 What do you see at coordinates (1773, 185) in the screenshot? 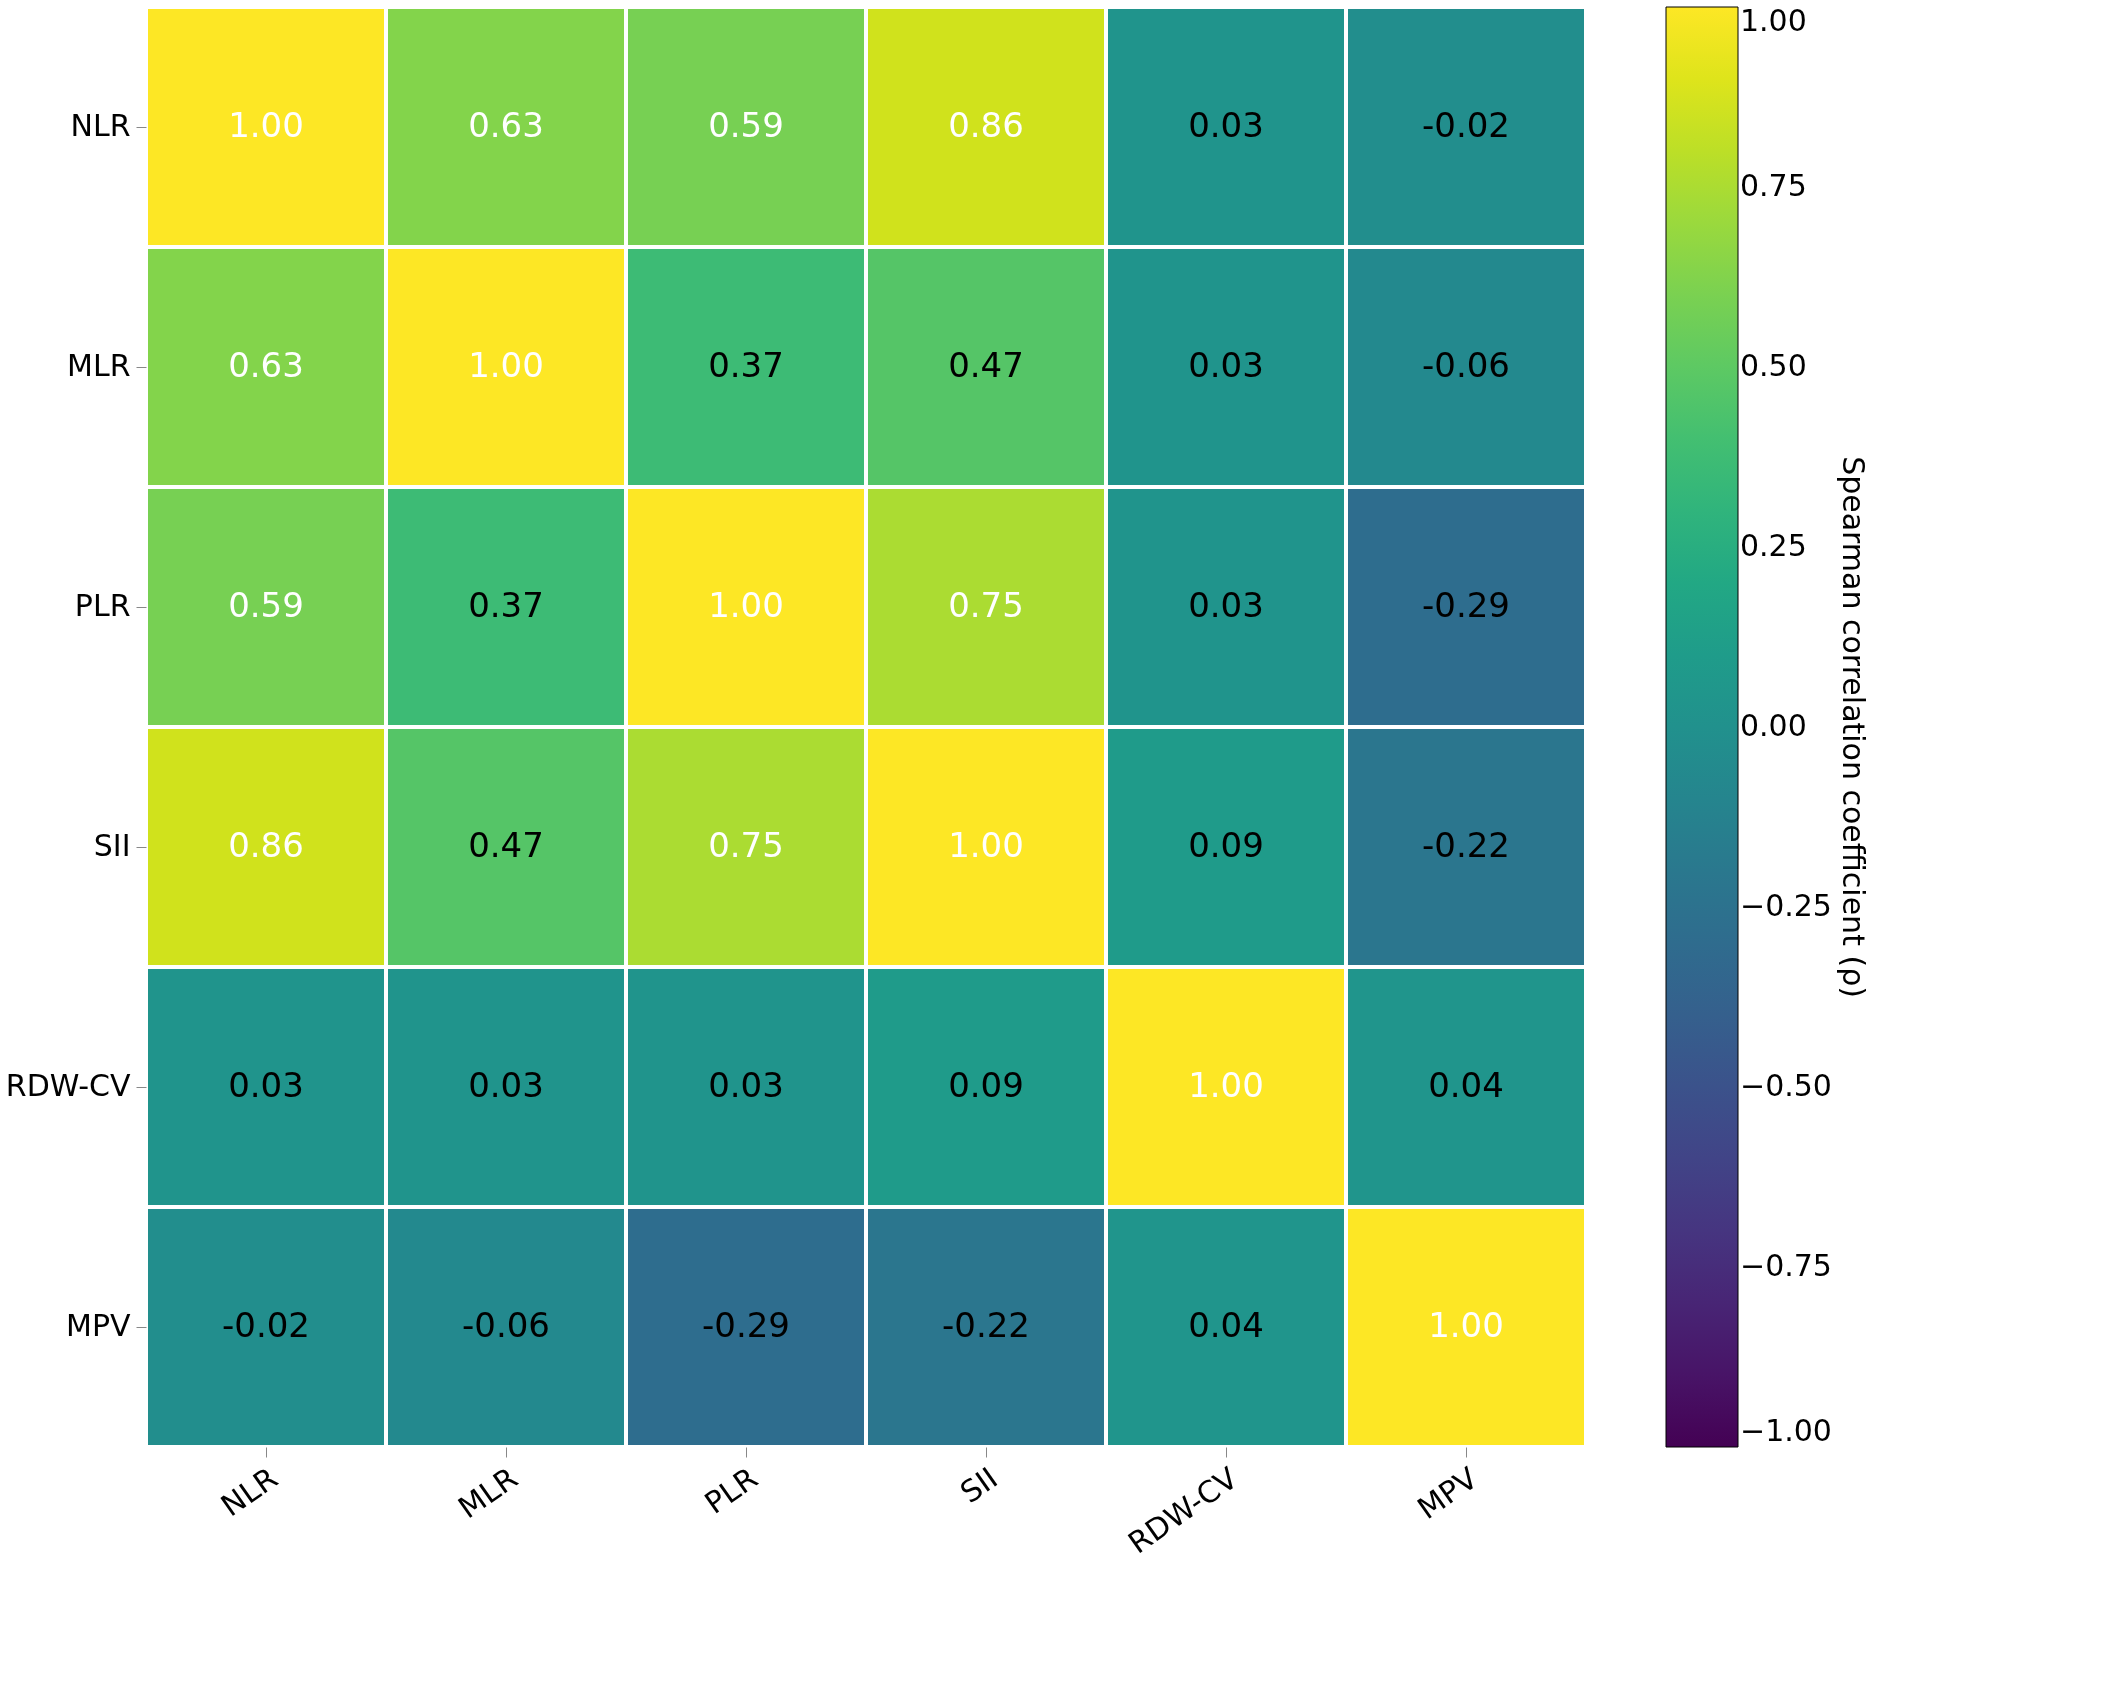
I see `color-bar-label: 0.75` at bounding box center [1773, 185].